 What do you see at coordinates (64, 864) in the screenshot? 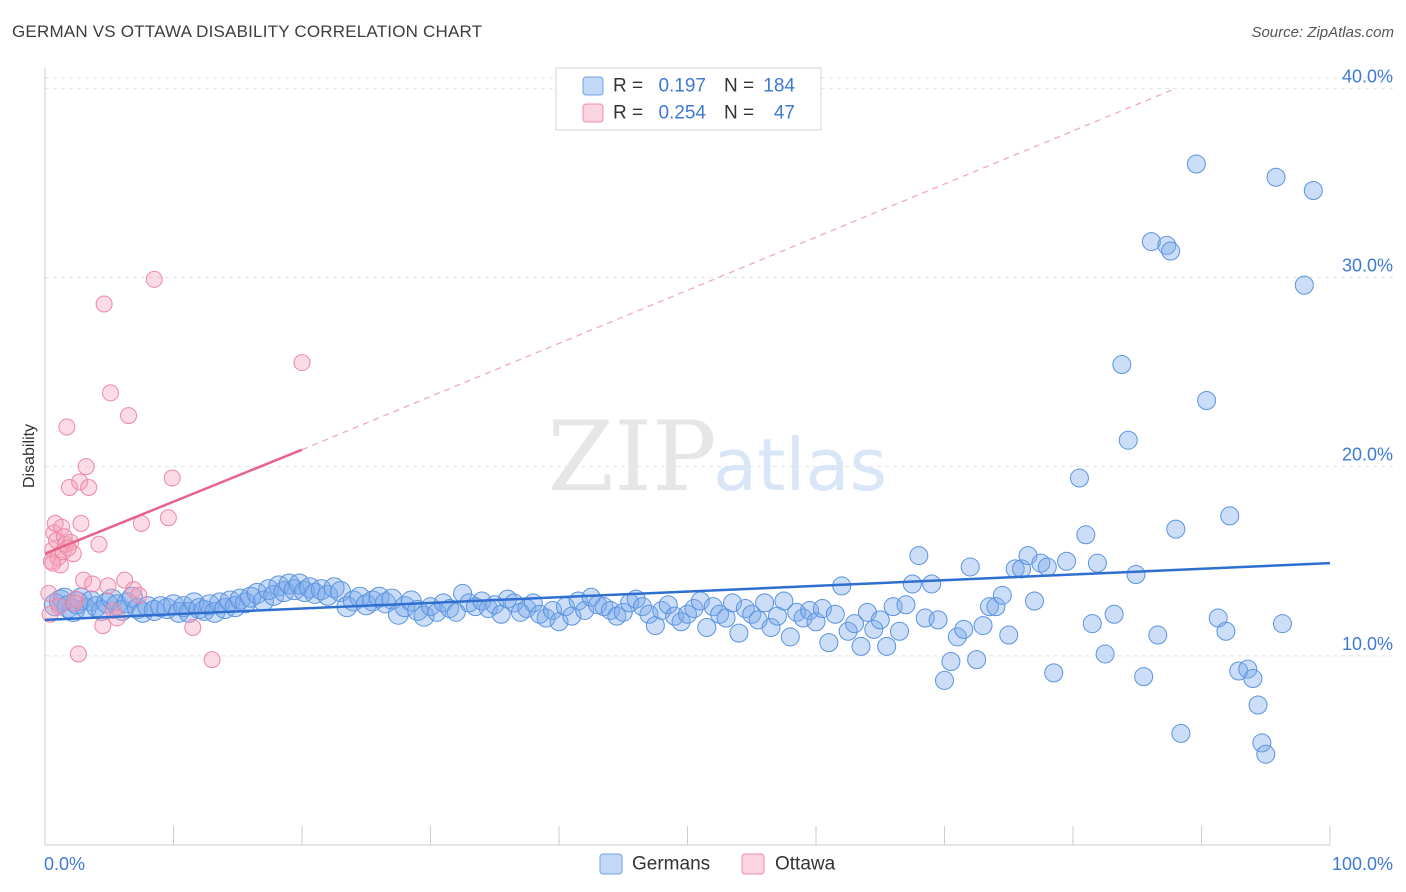
I see `x-tick-label: 0.0%` at bounding box center [64, 864].